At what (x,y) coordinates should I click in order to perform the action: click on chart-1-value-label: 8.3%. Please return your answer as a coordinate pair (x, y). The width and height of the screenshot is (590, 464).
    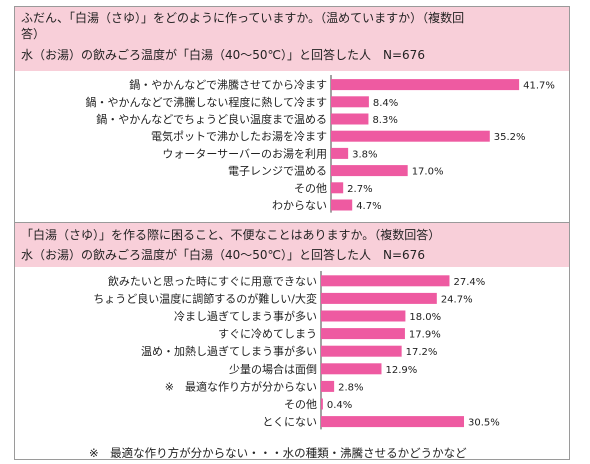
    Looking at the image, I should click on (384, 120).